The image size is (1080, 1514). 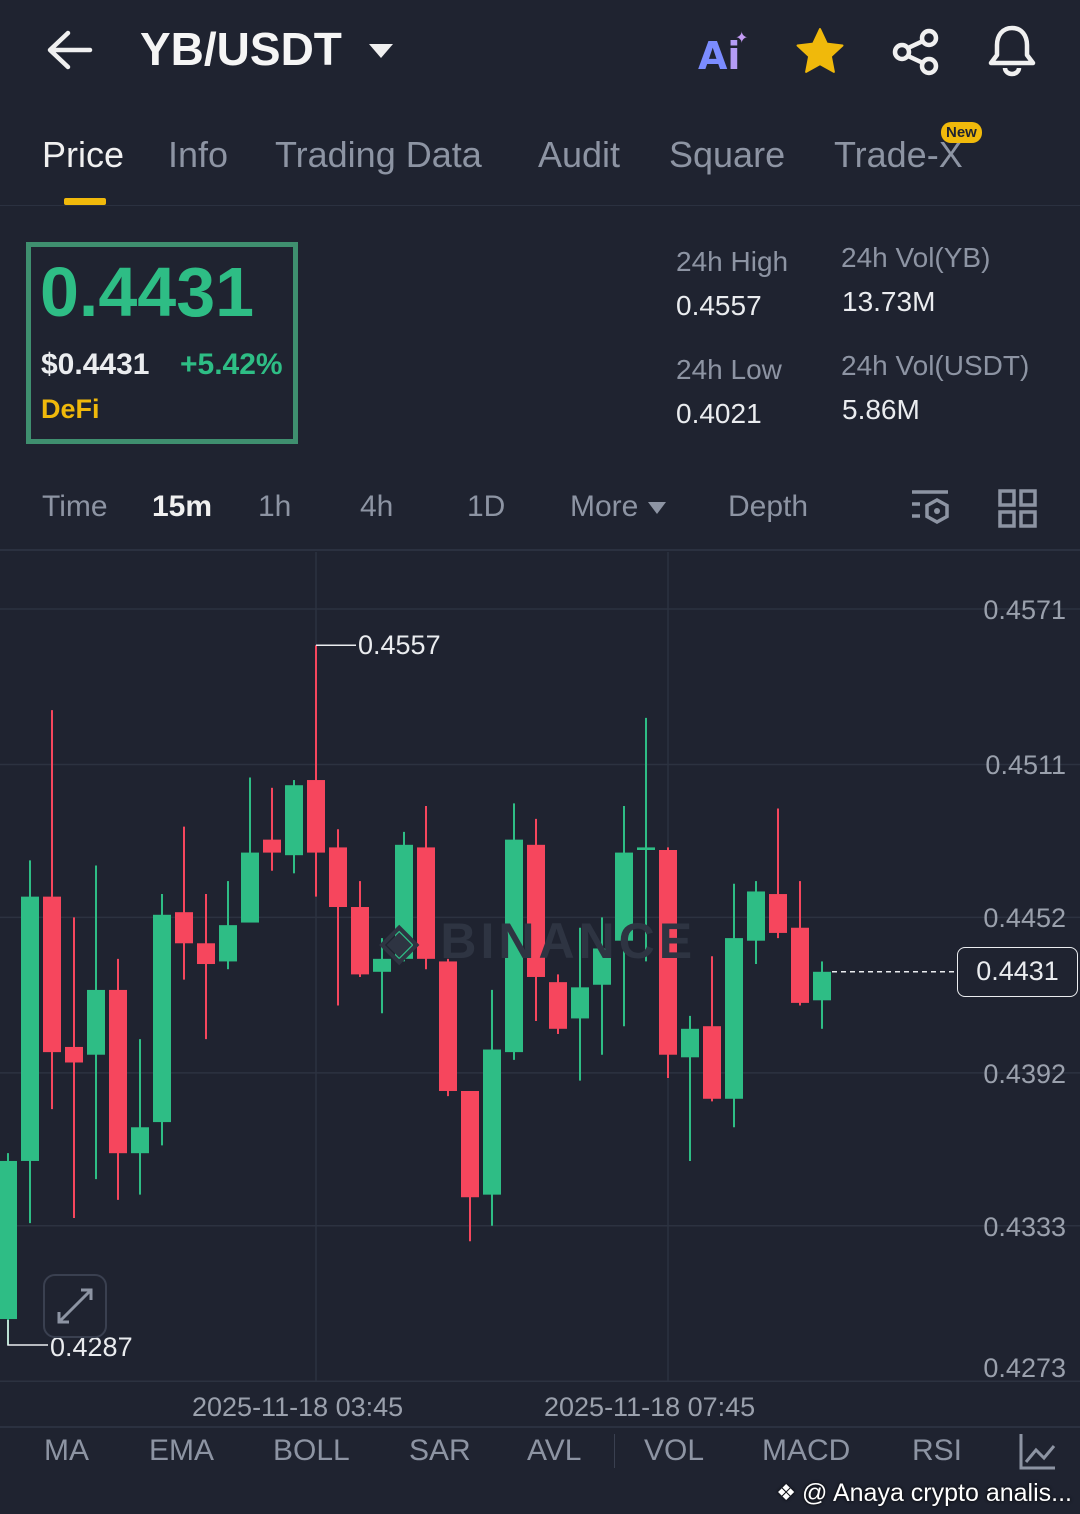 I want to click on y-tick-label: 0.4511, so click(x=1025, y=765).